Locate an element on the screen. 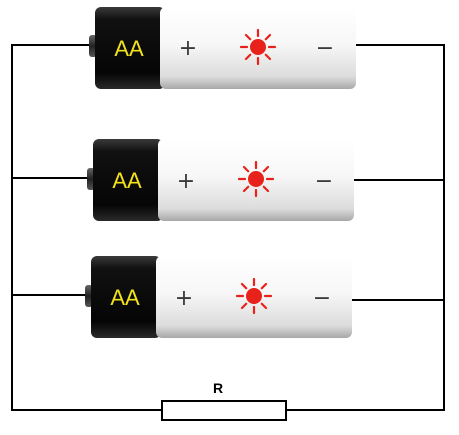  resistor: R is located at coordinates (224, 400).